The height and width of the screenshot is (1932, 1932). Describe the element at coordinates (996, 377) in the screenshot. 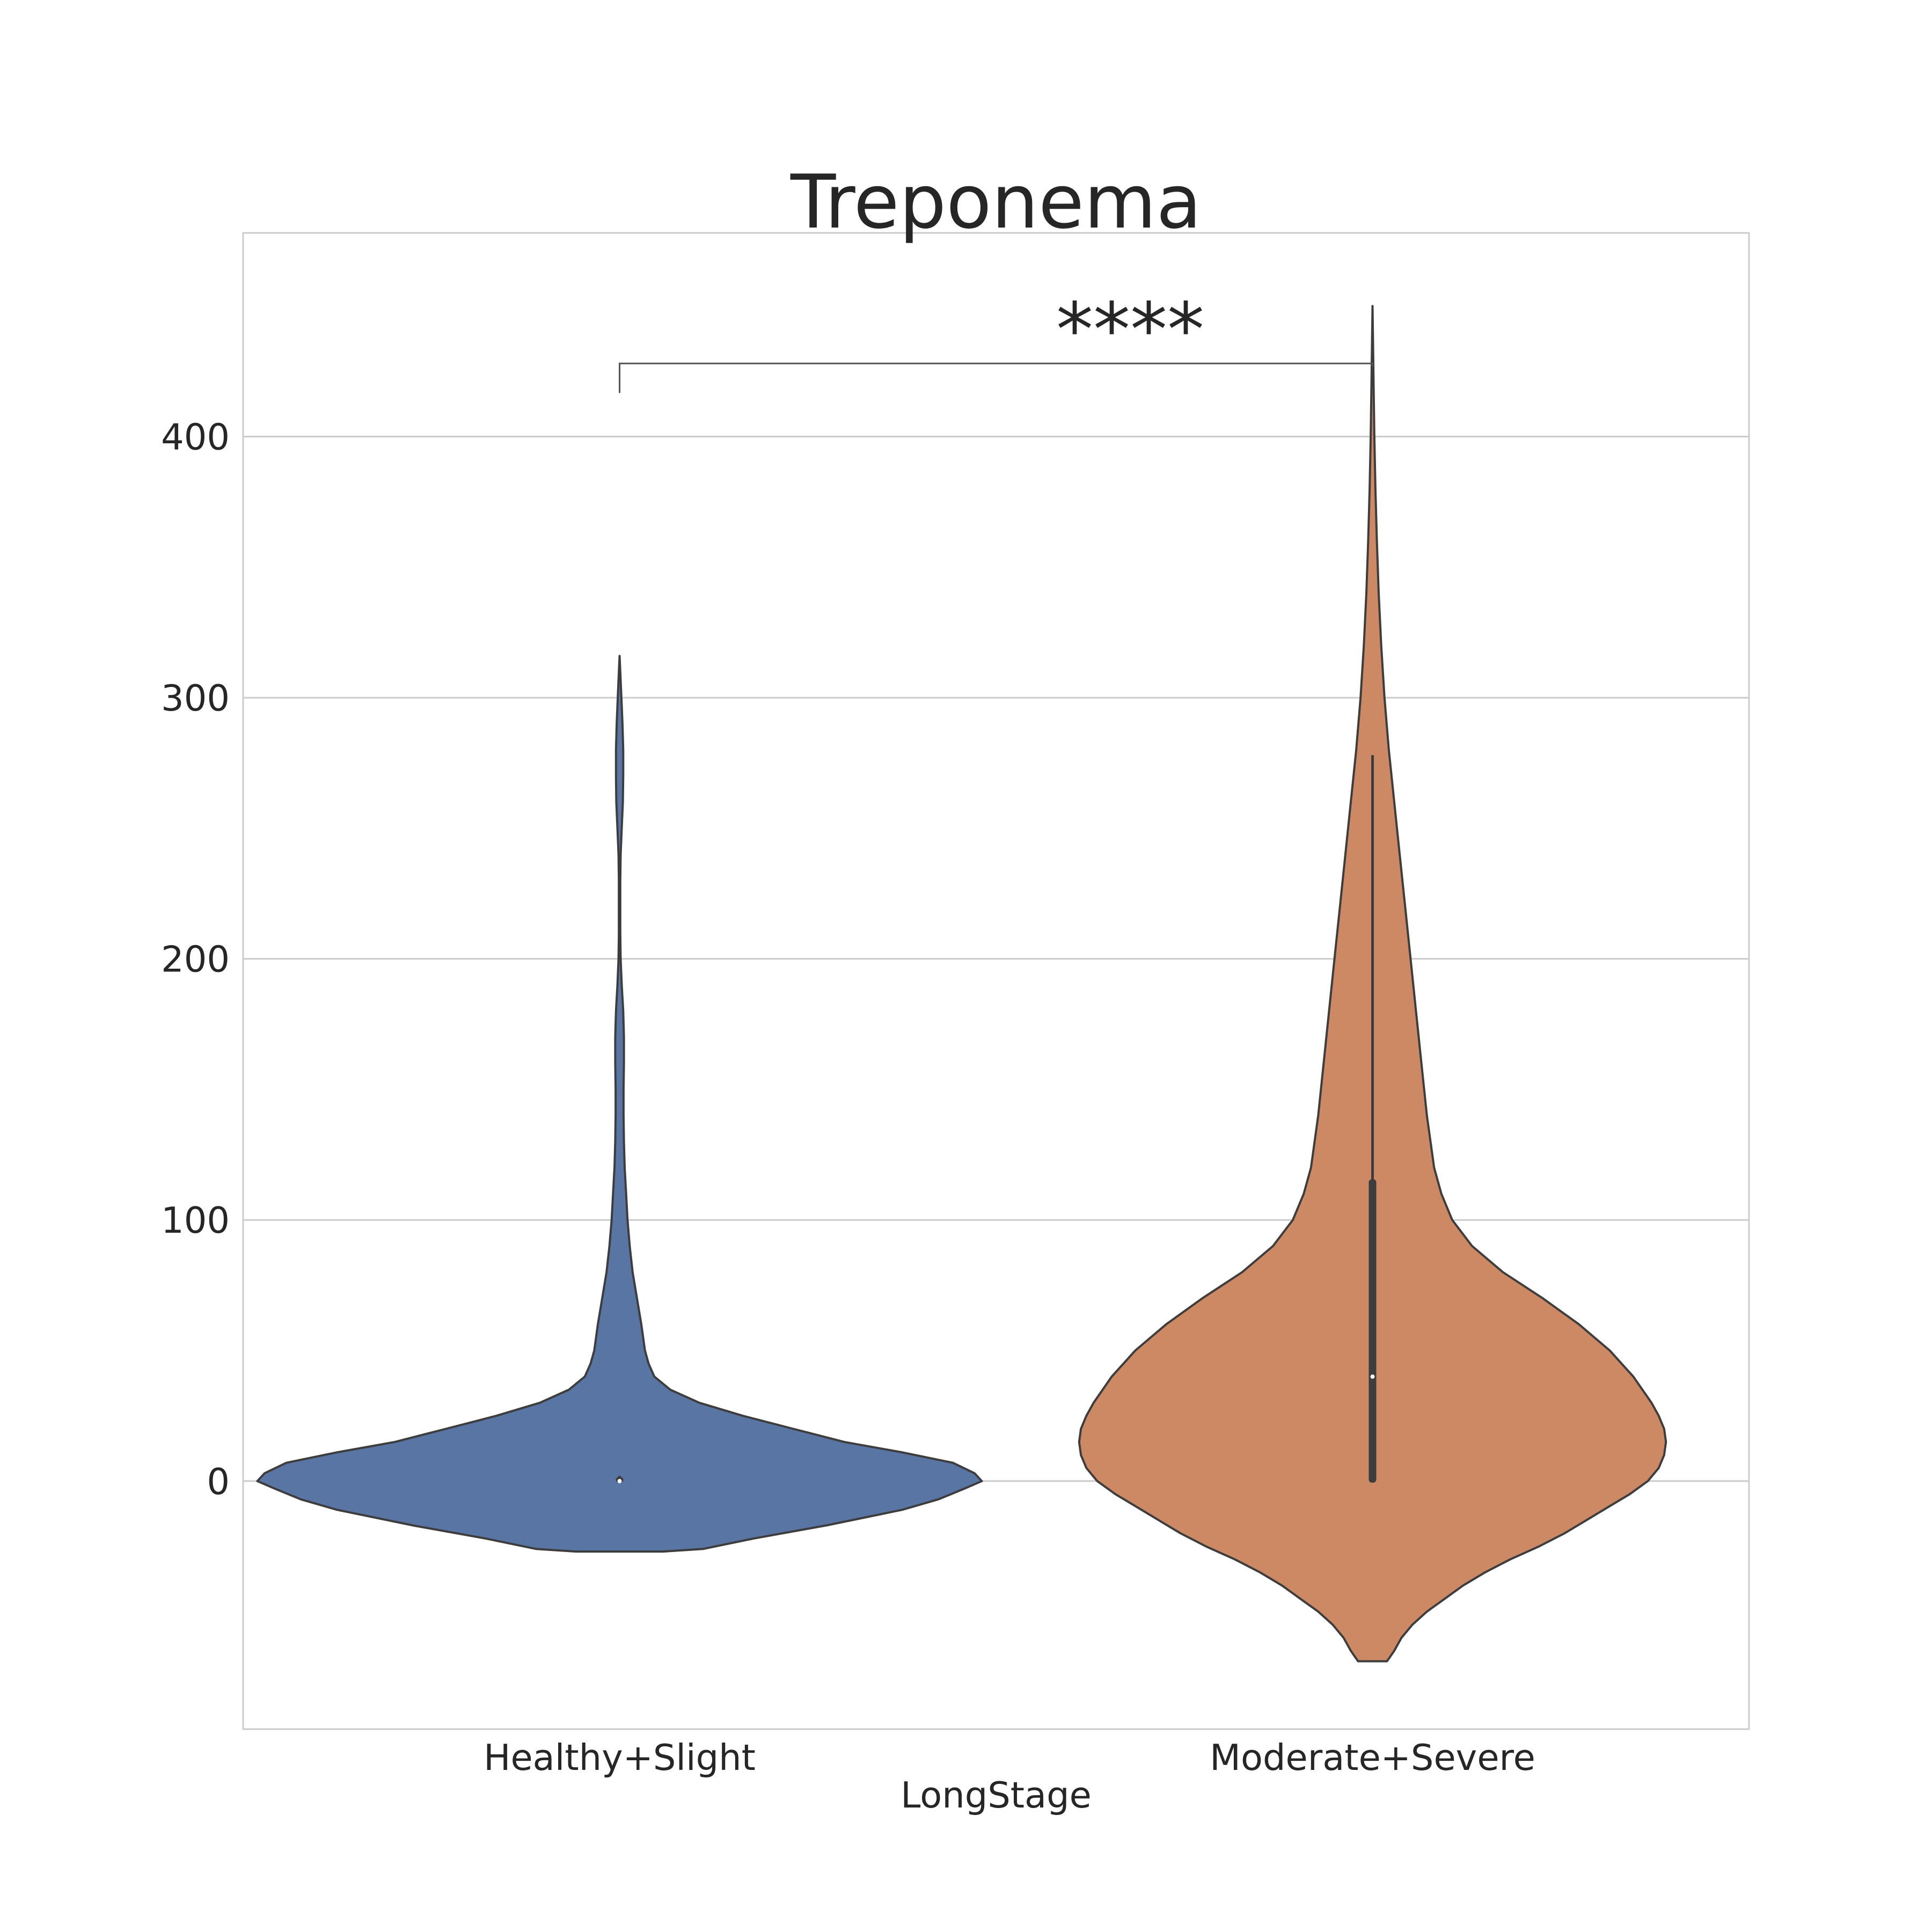

I see `significance-bracket` at that location.